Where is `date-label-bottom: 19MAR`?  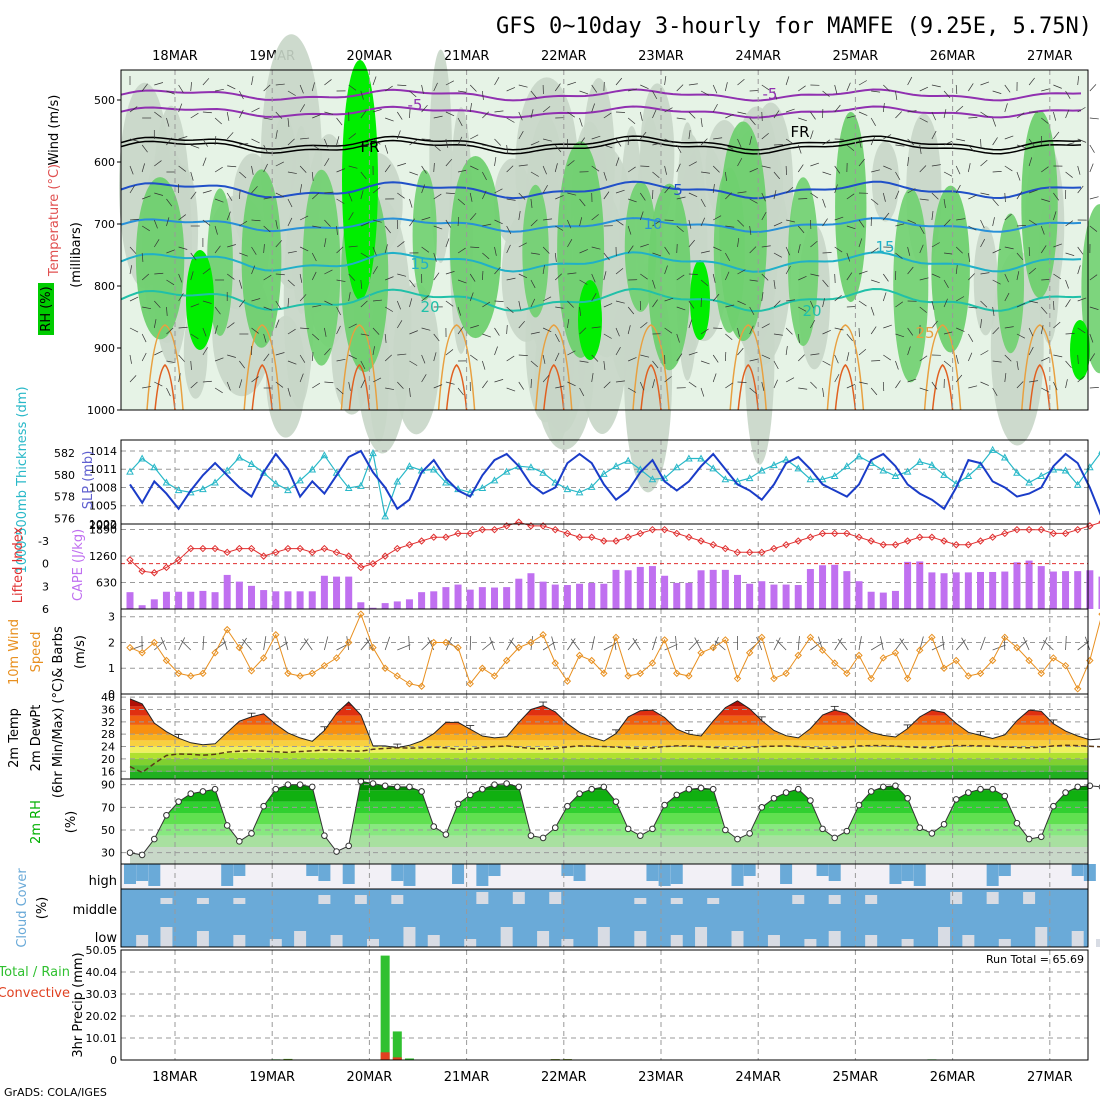
date-label-bottom: 19MAR is located at coordinates (272, 1077).